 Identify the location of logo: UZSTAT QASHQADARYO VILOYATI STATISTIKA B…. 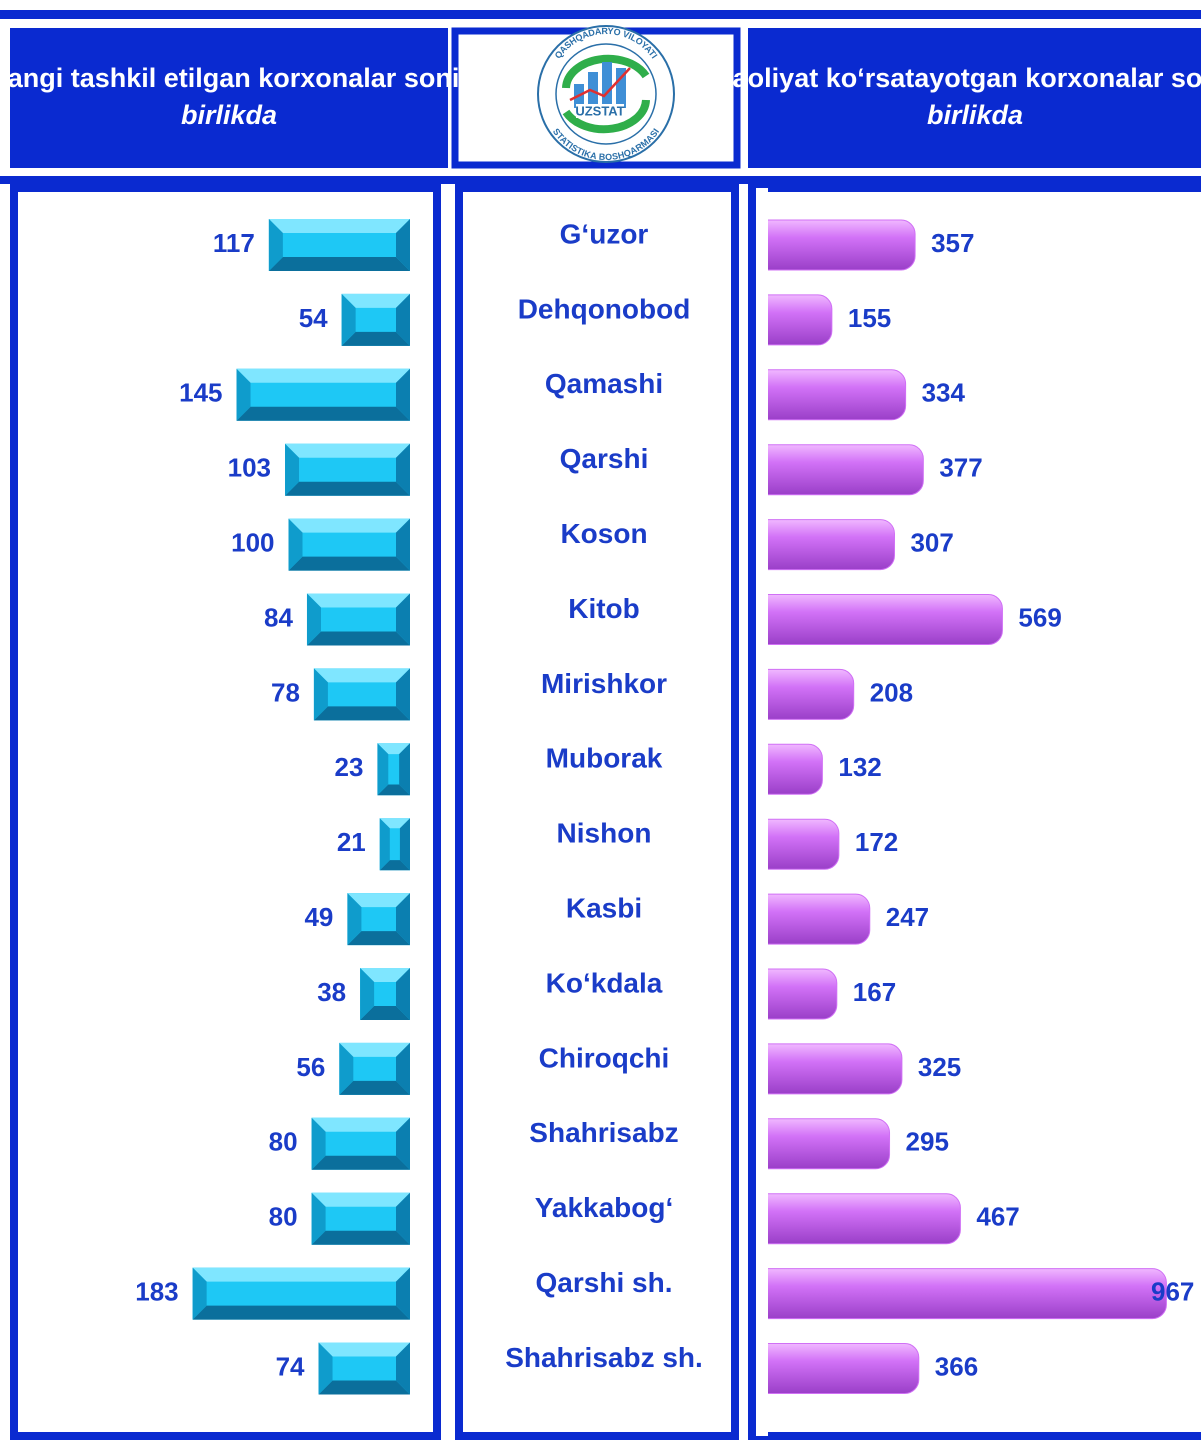
(606, 94).